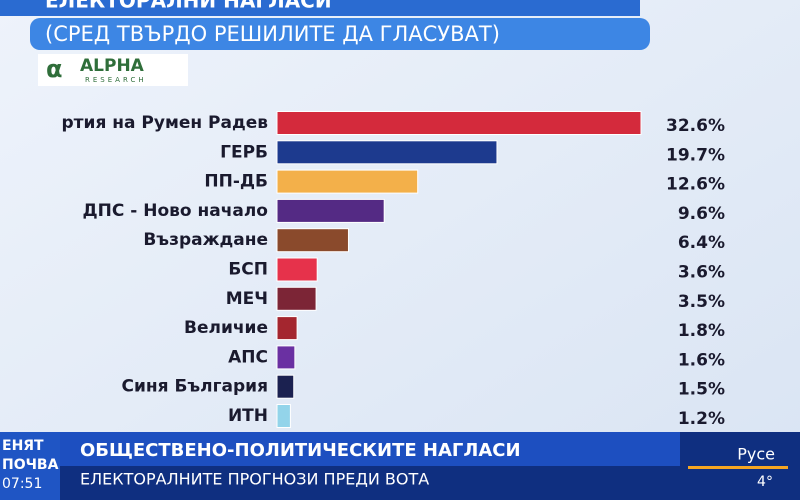 Image resolution: width=800 pixels, height=500 pixels. What do you see at coordinates (254, 479) in the screenshot?
I see `subline: ЕЛЕКТОРАЛНИТЕ ПРОГНОЗИ ПРЕДИ ВОТА` at bounding box center [254, 479].